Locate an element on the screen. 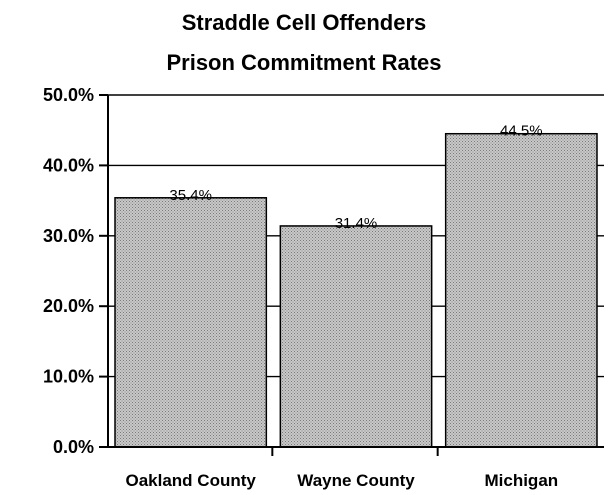 This screenshot has height=495, width=608. y-tick-label-5: 50.0% is located at coordinates (68, 95).